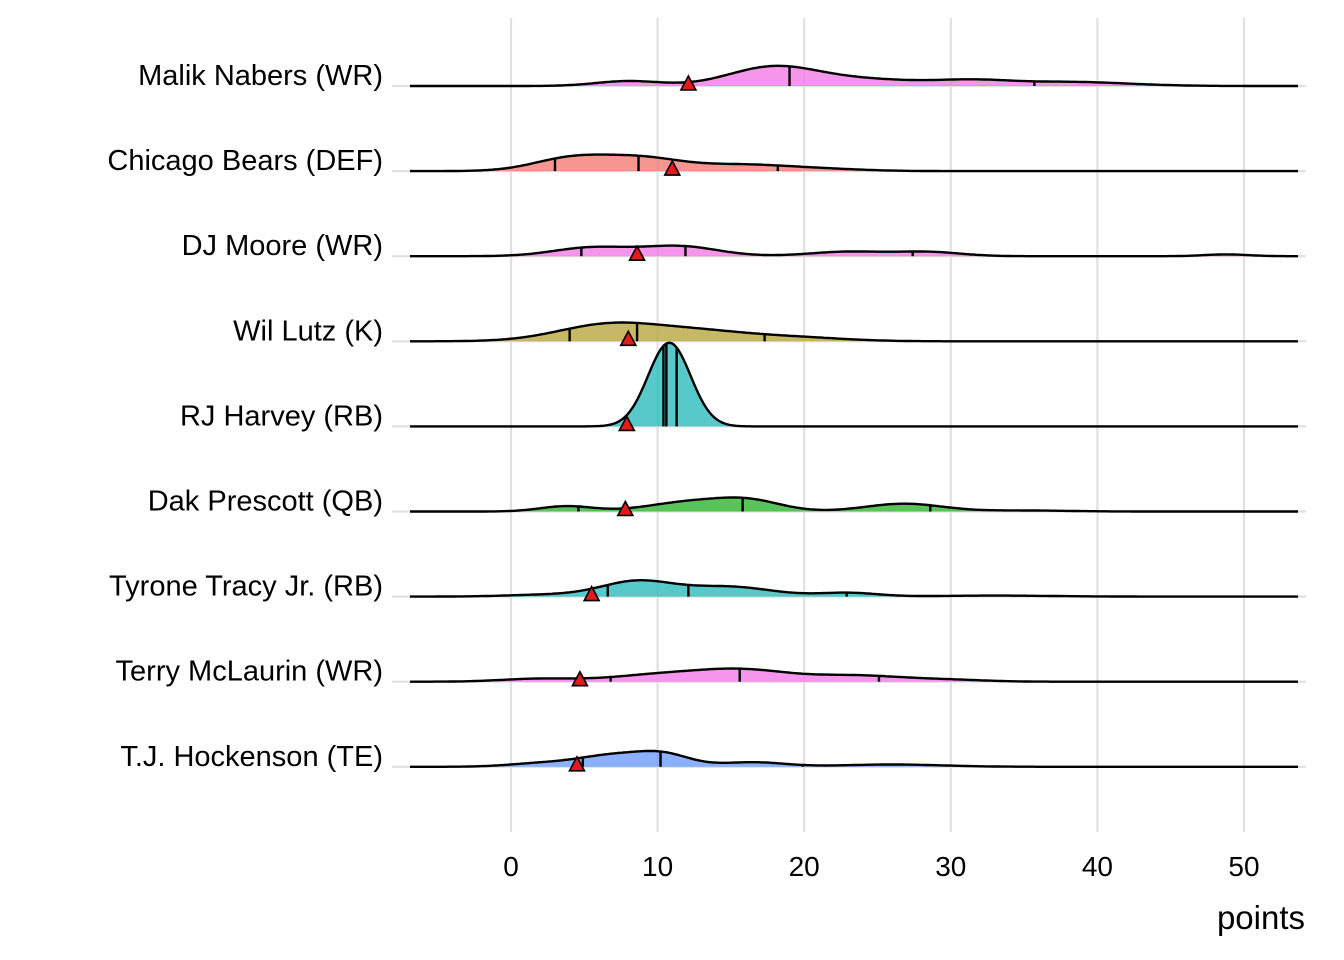 The image size is (1344, 960). I want to click on x-axis-labels: 0 10 20 30 40 50, so click(881, 866).